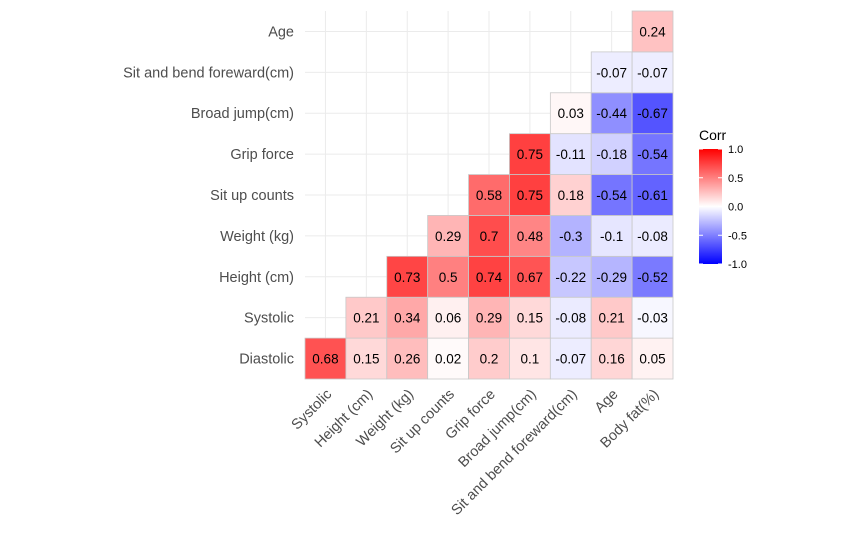  I want to click on cell-value-label: -0.29, so click(611, 277).